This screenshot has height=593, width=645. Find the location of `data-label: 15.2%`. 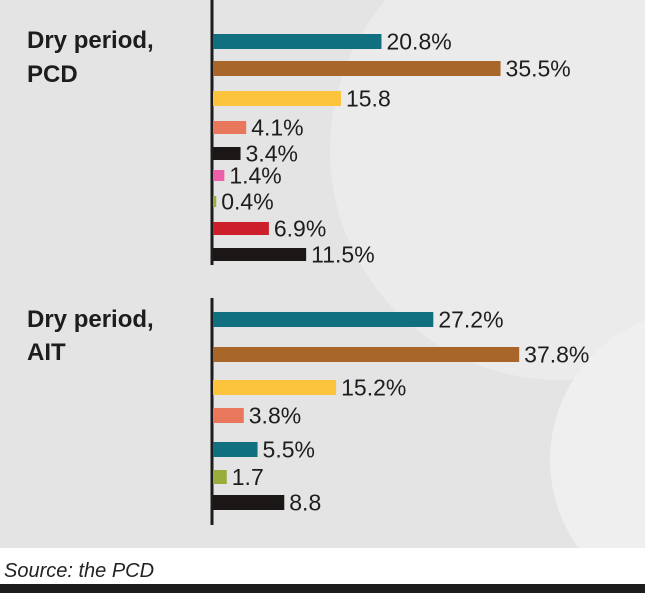

data-label: 15.2% is located at coordinates (373, 388).